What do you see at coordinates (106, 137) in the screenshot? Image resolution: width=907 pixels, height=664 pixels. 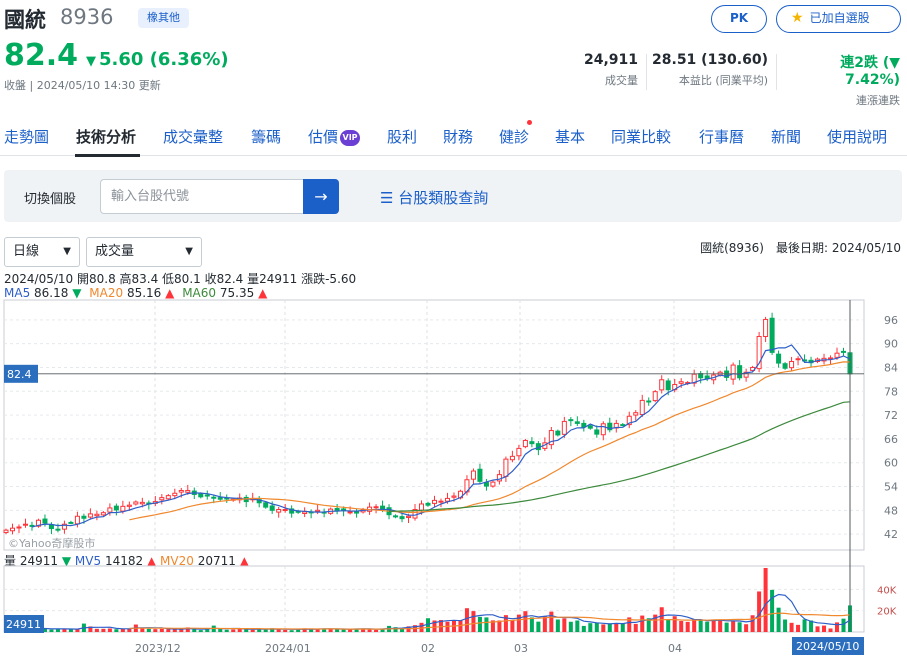 I see `tab-technical: 技術分析` at bounding box center [106, 137].